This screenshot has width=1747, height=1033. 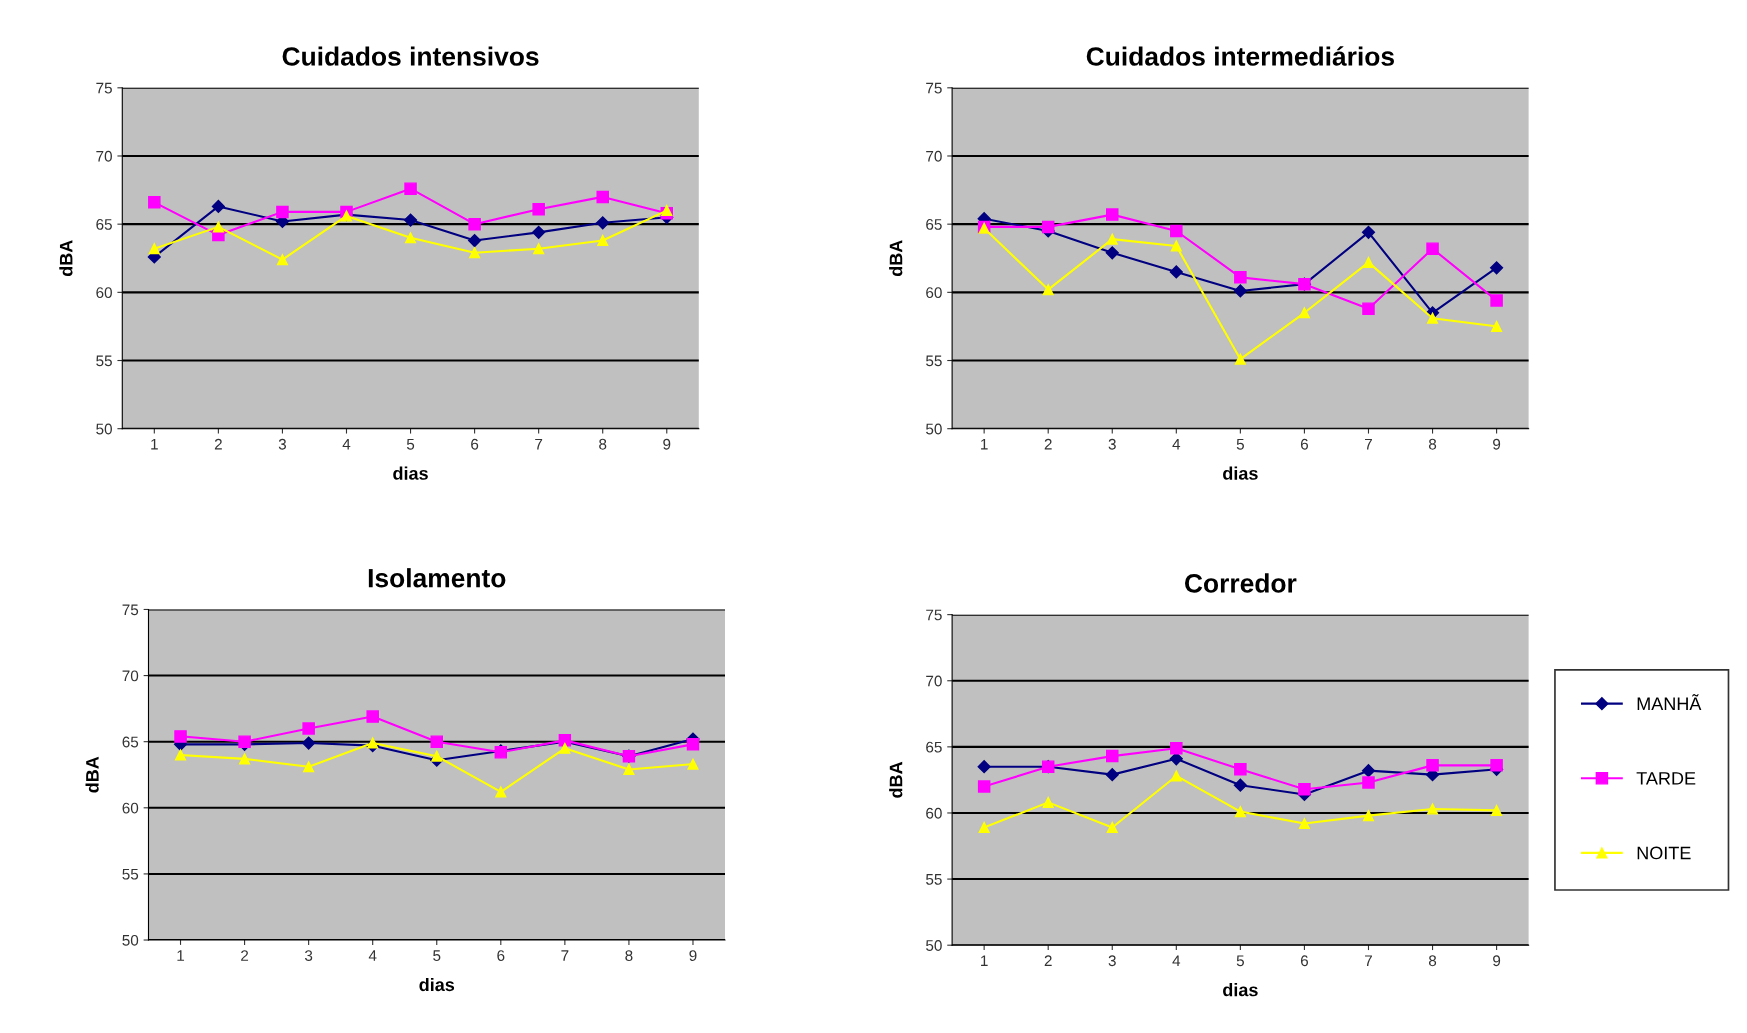 What do you see at coordinates (1241, 583) in the screenshot?
I see `chart-title: Corredor` at bounding box center [1241, 583].